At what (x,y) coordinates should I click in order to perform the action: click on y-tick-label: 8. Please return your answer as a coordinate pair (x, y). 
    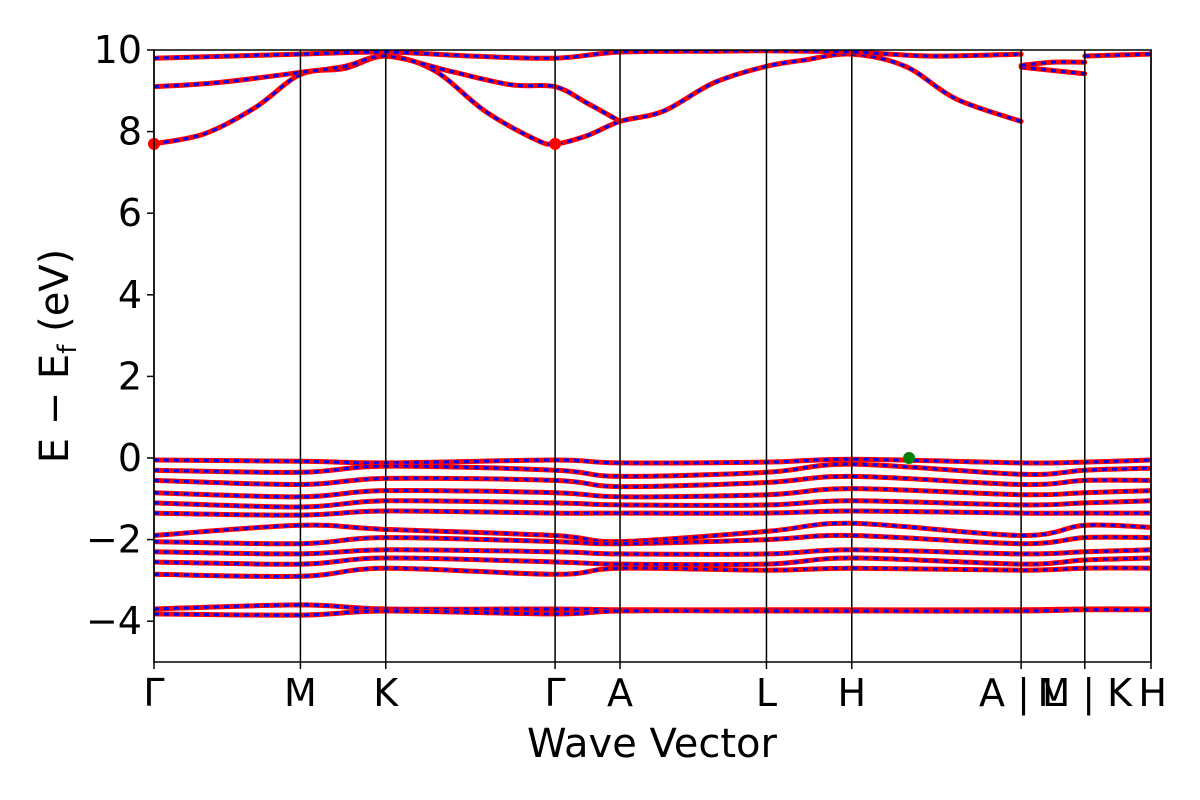
    Looking at the image, I should click on (130, 132).